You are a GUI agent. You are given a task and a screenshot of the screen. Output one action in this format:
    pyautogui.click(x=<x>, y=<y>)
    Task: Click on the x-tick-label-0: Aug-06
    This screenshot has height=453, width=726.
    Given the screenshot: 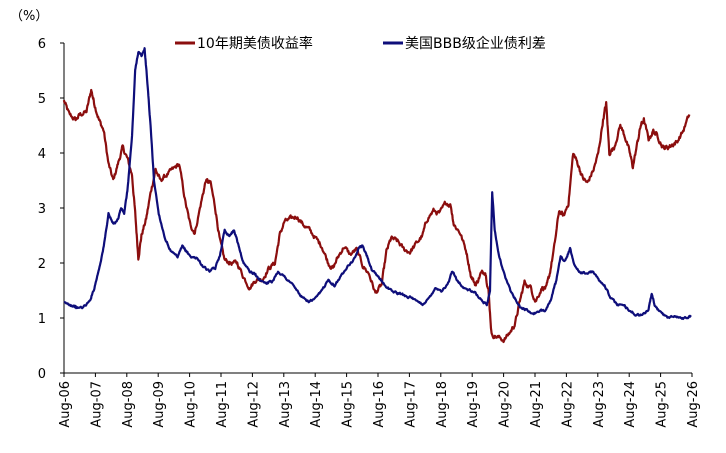 What is the action you would take?
    pyautogui.click(x=65, y=404)
    